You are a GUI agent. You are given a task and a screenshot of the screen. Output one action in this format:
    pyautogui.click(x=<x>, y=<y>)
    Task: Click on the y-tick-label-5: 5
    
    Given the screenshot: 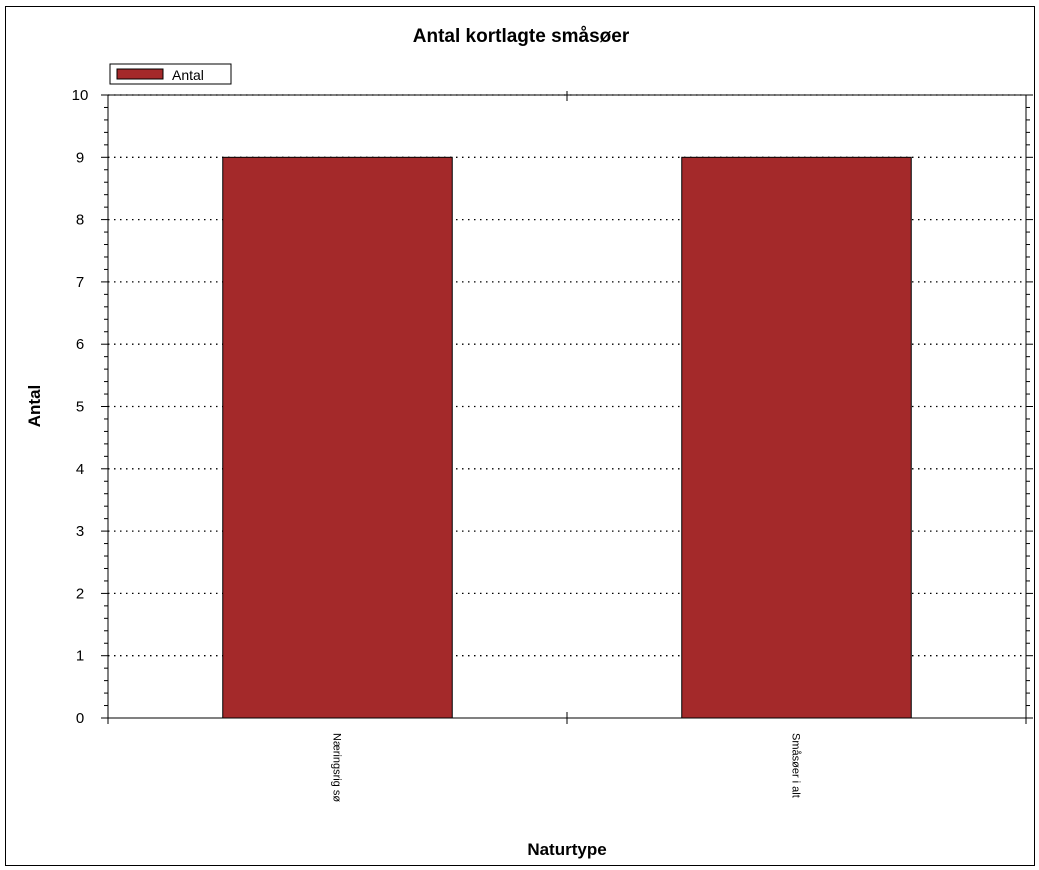 What is the action you would take?
    pyautogui.click(x=80, y=407)
    